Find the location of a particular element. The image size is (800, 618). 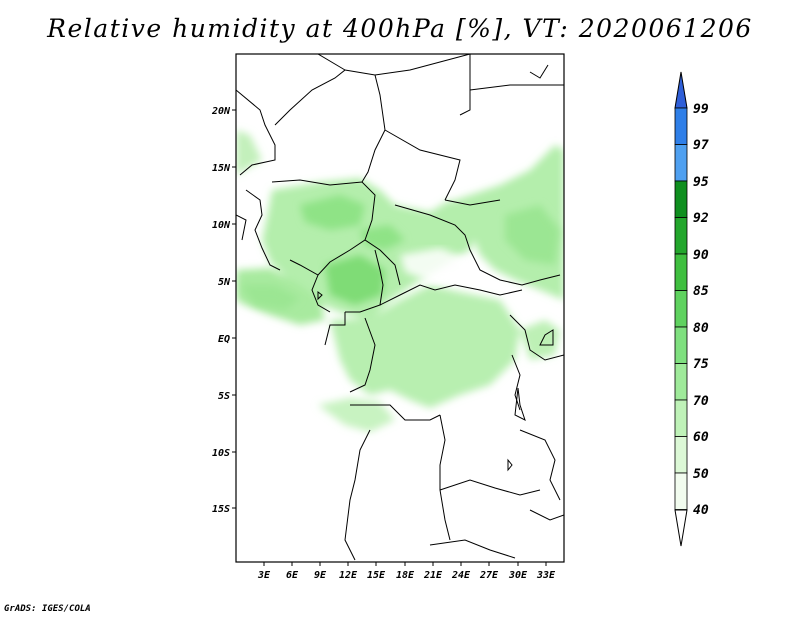

lat-label: 10S is located at coordinates (221, 453).